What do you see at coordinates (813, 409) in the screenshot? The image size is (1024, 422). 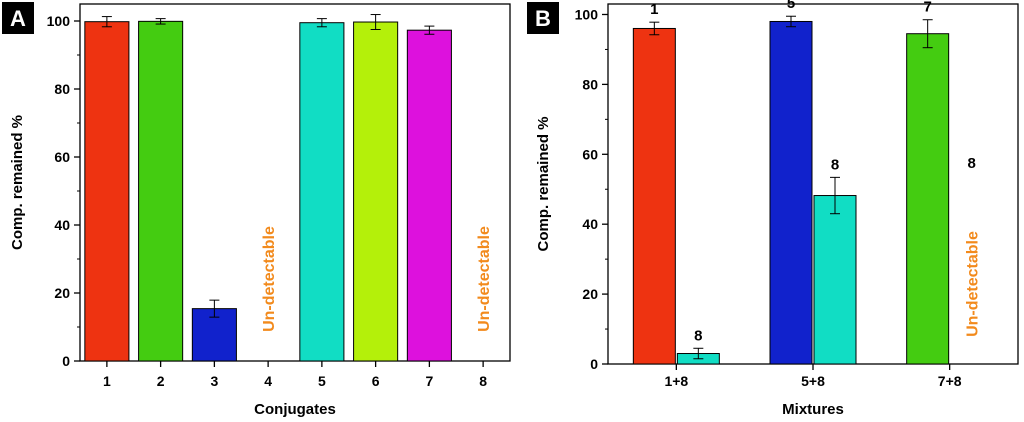 I see `x-axis-label: Mixtures` at bounding box center [813, 409].